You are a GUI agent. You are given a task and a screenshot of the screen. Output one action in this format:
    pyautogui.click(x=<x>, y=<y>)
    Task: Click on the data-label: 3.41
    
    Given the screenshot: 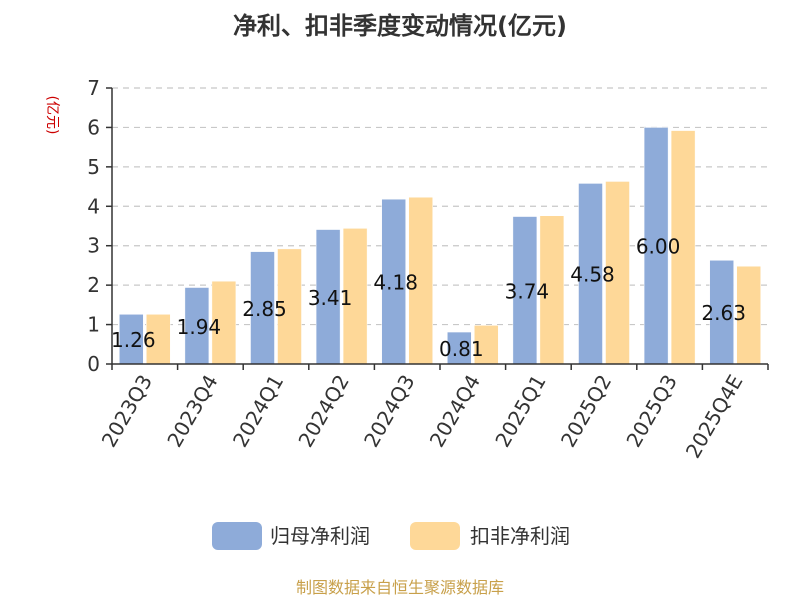 What is the action you would take?
    pyautogui.click(x=330, y=298)
    